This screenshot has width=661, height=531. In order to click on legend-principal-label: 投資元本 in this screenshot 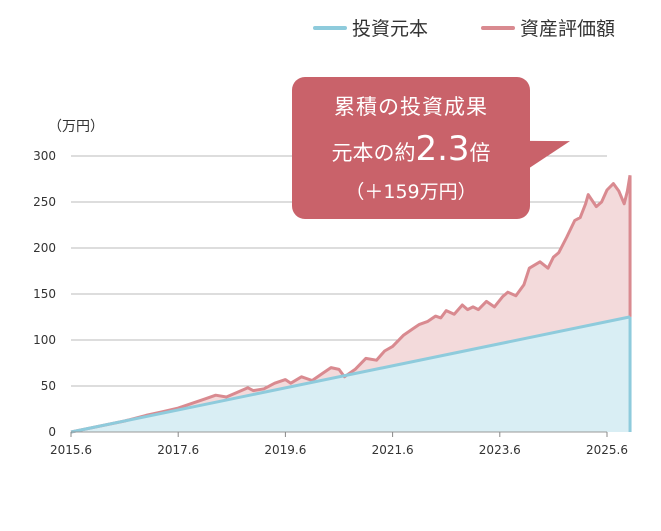, I will do `click(390, 29)`.